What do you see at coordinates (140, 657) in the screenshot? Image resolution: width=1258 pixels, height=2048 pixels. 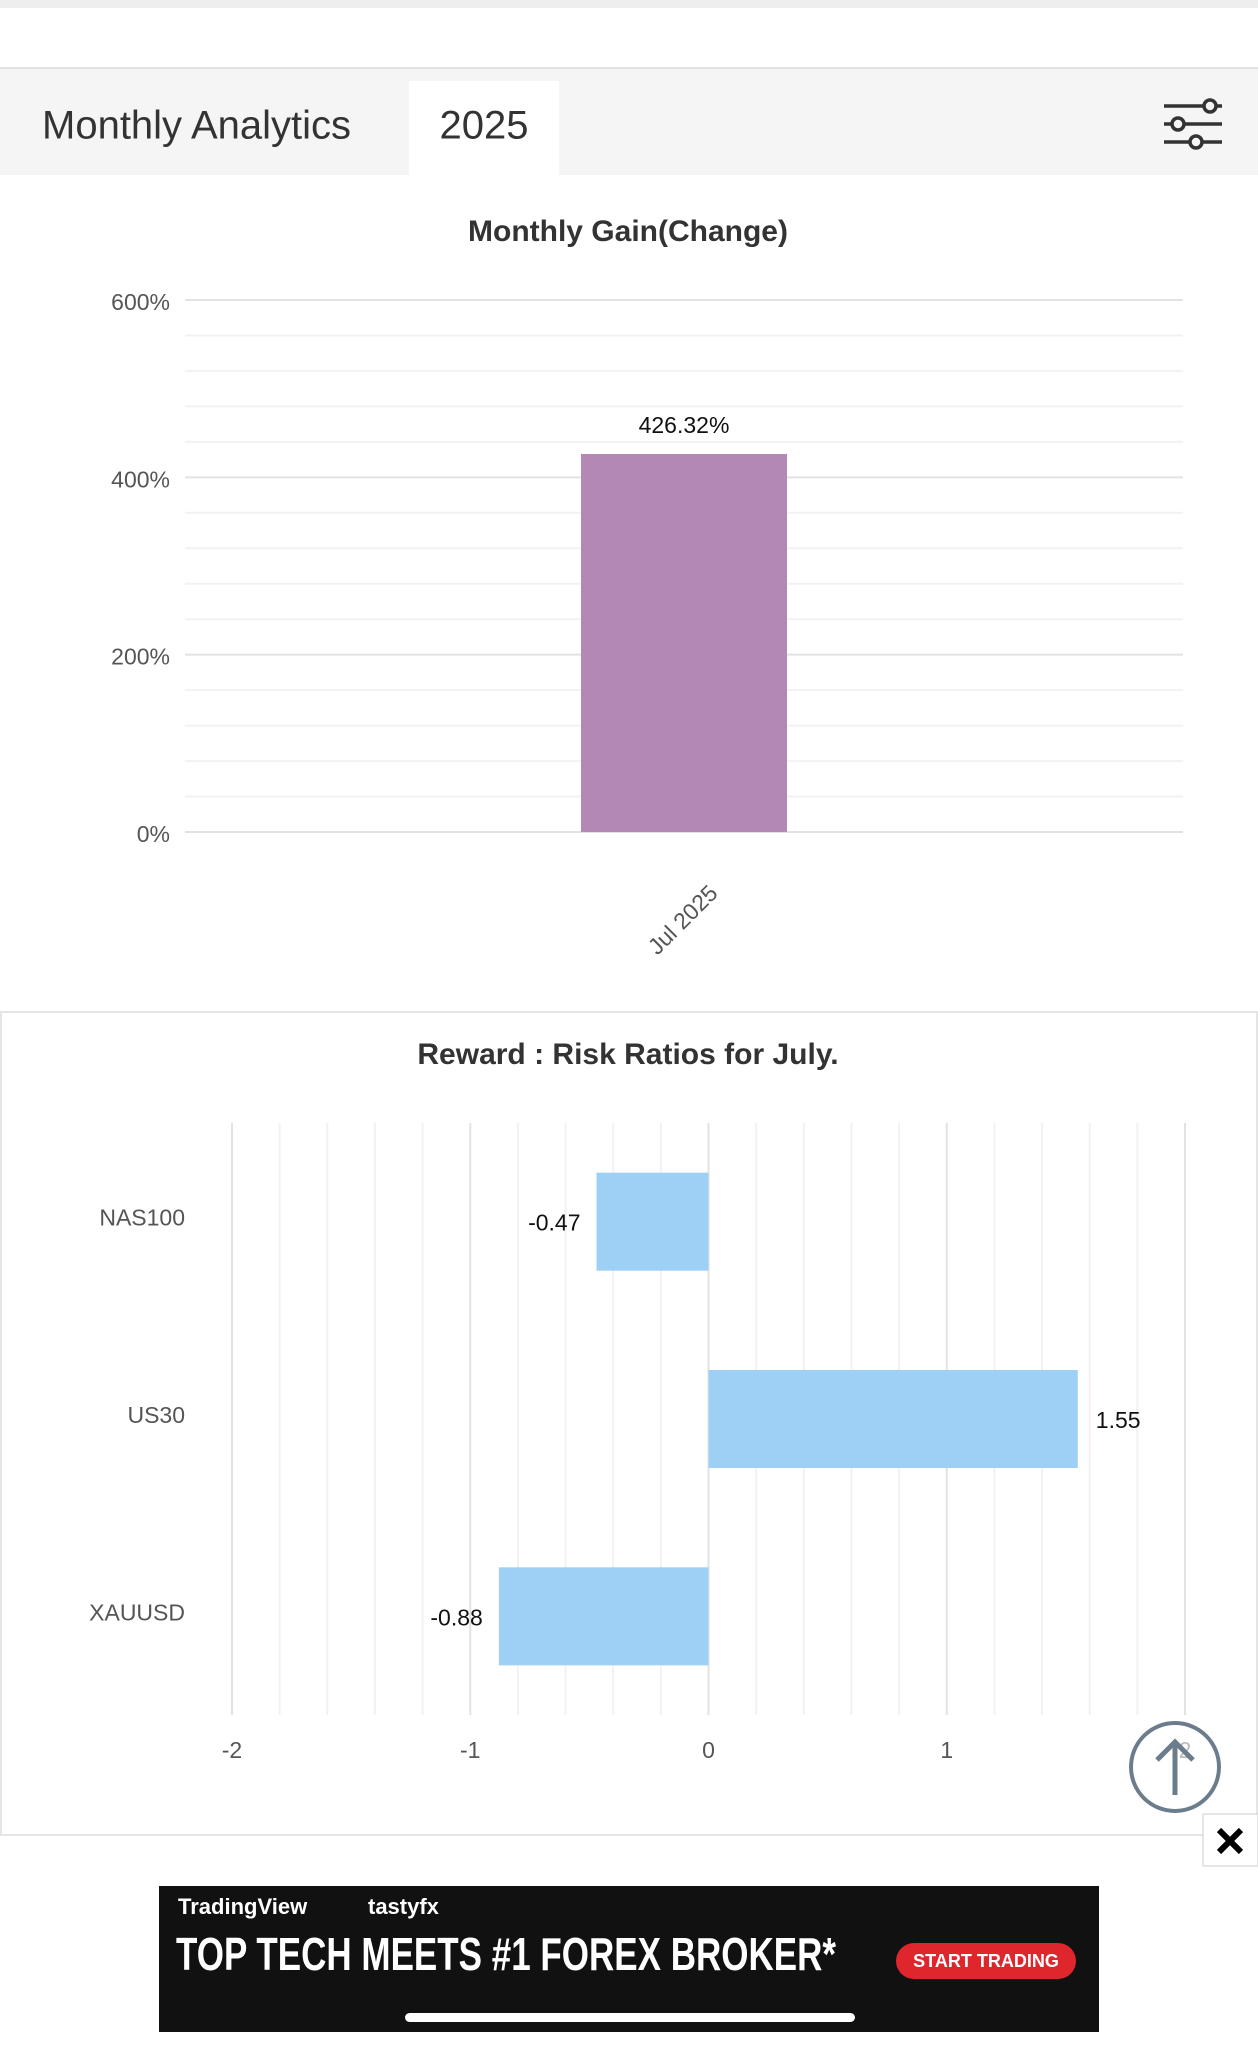 I see `y-tick-label: 200%` at bounding box center [140, 657].